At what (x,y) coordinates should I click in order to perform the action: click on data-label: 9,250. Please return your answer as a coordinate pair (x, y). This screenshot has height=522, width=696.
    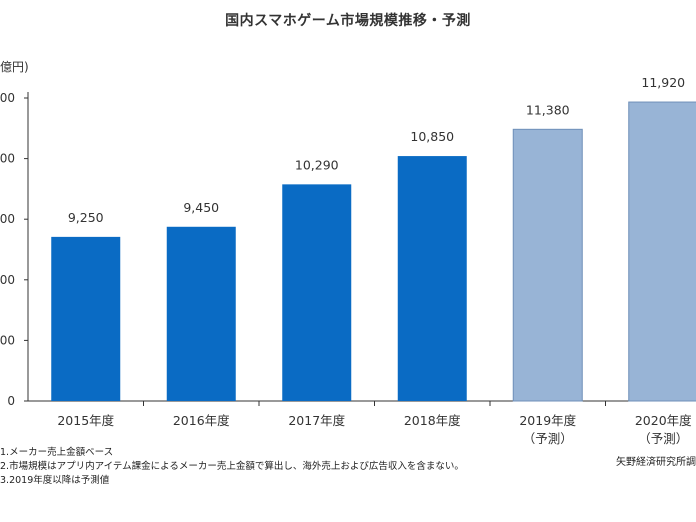
    Looking at the image, I should click on (86, 217).